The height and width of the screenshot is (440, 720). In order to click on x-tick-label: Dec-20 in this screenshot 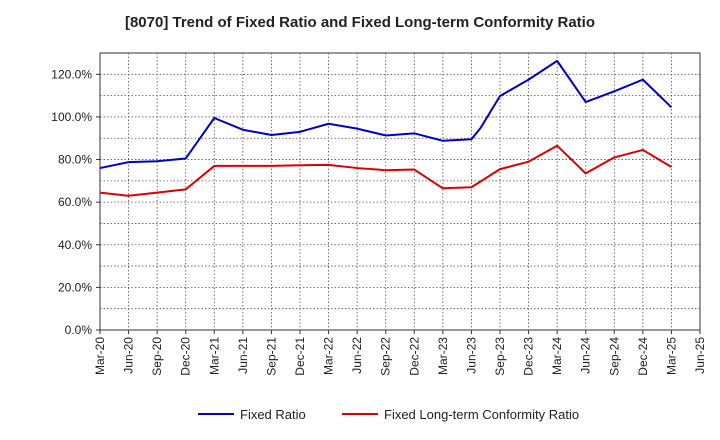, I will do `click(186, 356)`.